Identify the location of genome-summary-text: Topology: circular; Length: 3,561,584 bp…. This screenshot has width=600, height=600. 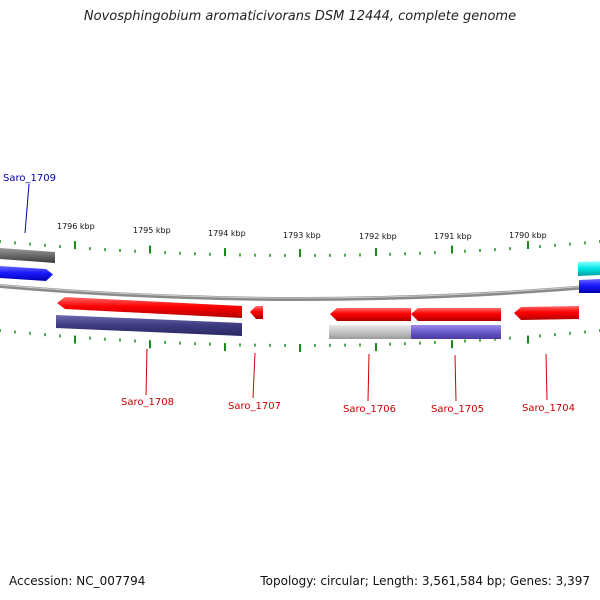
(425, 581).